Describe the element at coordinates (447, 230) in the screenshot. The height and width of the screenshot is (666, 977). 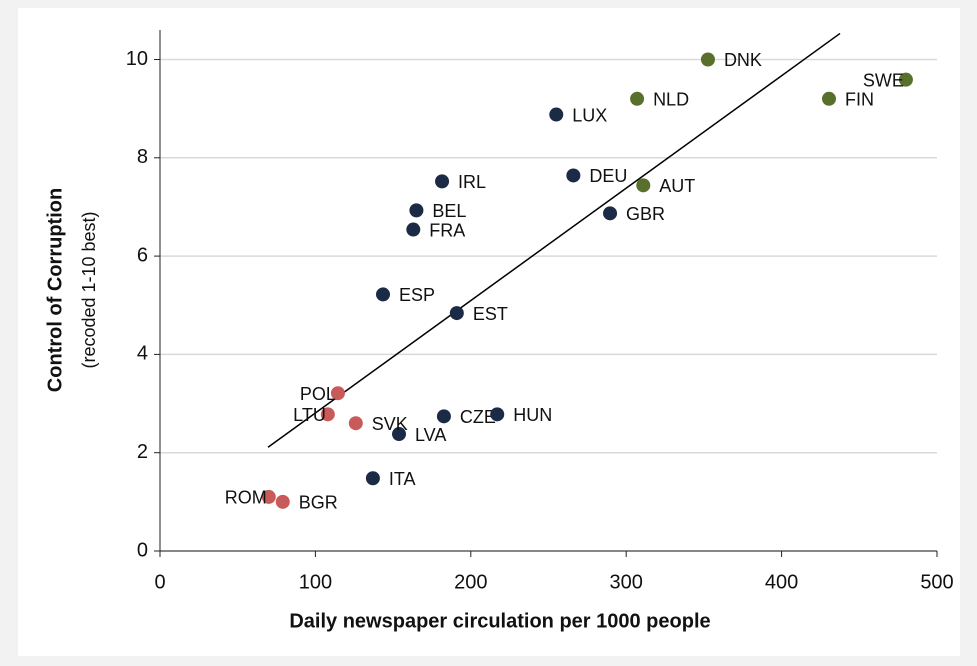
I see `point-label: FRA` at that location.